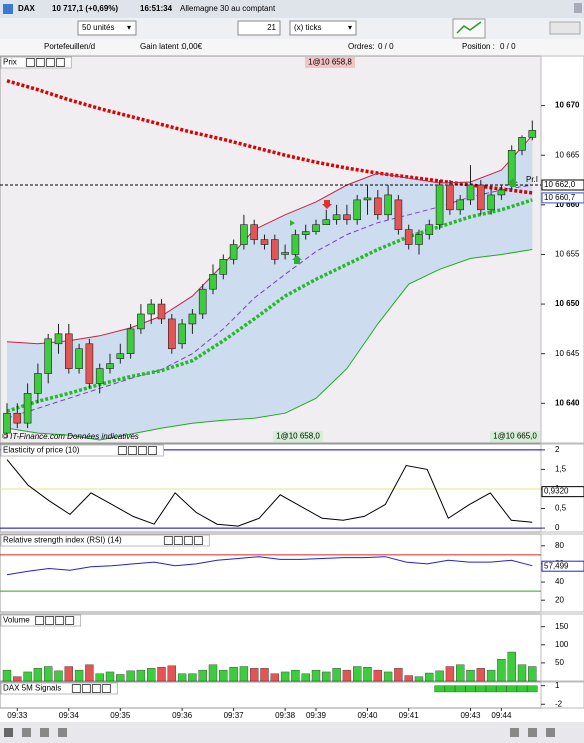 Image resolution: width=584 pixels, height=743 pixels. What do you see at coordinates (297, 259) in the screenshot?
I see `buy-arrow` at bounding box center [297, 259].